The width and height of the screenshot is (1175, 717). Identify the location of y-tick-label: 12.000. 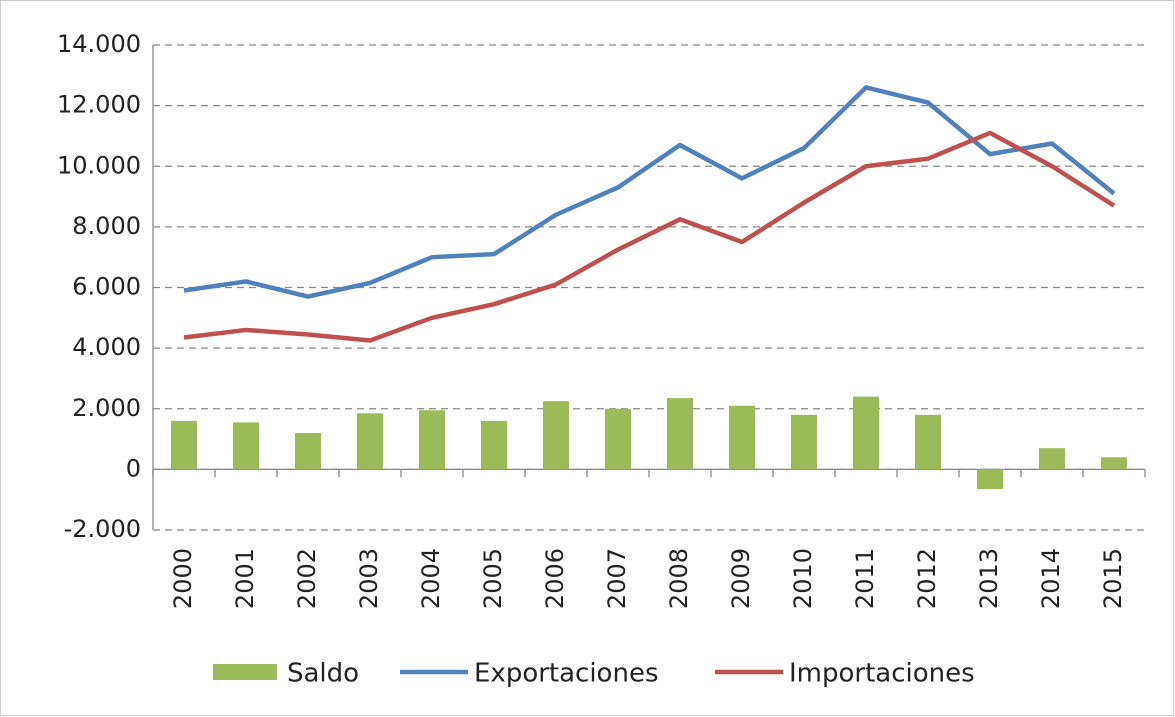
(99, 105).